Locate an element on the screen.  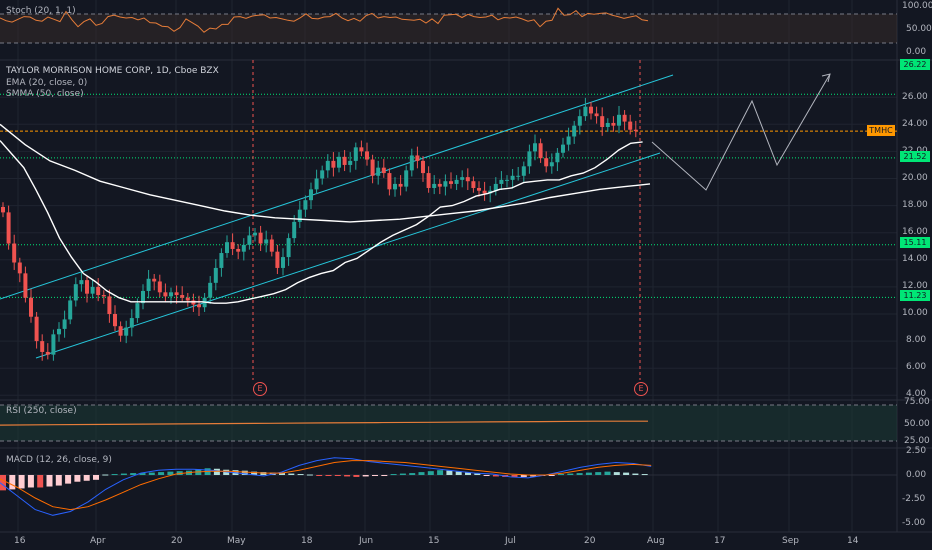
earnings-marker-jul: E is located at coordinates (641, 389).